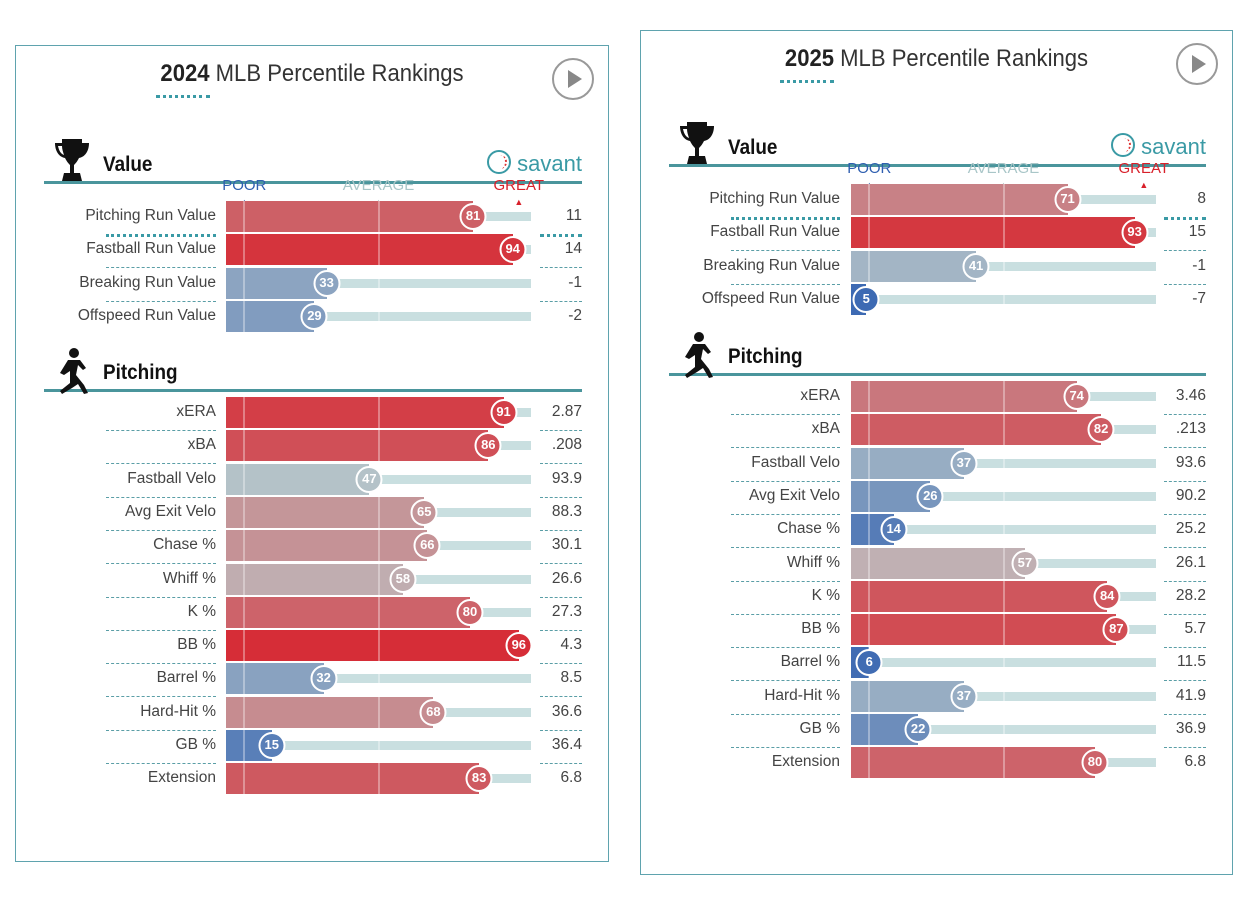  Describe the element at coordinates (566, 511) in the screenshot. I see `metric-value: 88.3` at that location.